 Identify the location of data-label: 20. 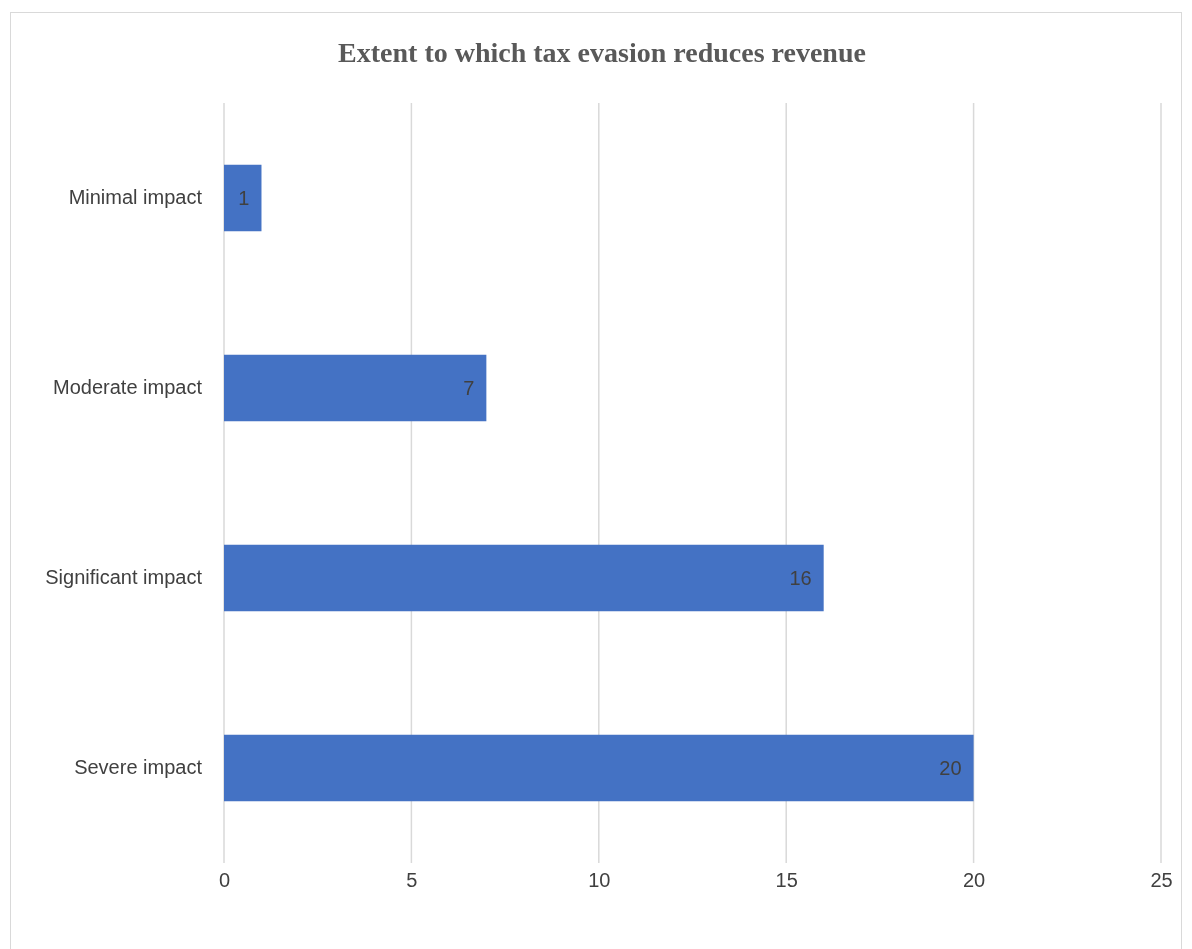
(950, 768).